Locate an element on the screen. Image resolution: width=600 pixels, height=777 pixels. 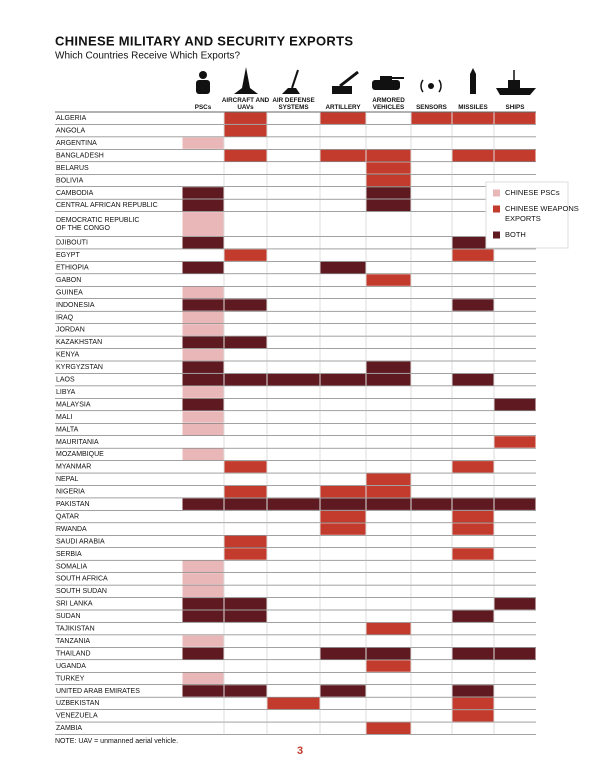
column-header: ARMORED VEHICLES is located at coordinates (388, 104).